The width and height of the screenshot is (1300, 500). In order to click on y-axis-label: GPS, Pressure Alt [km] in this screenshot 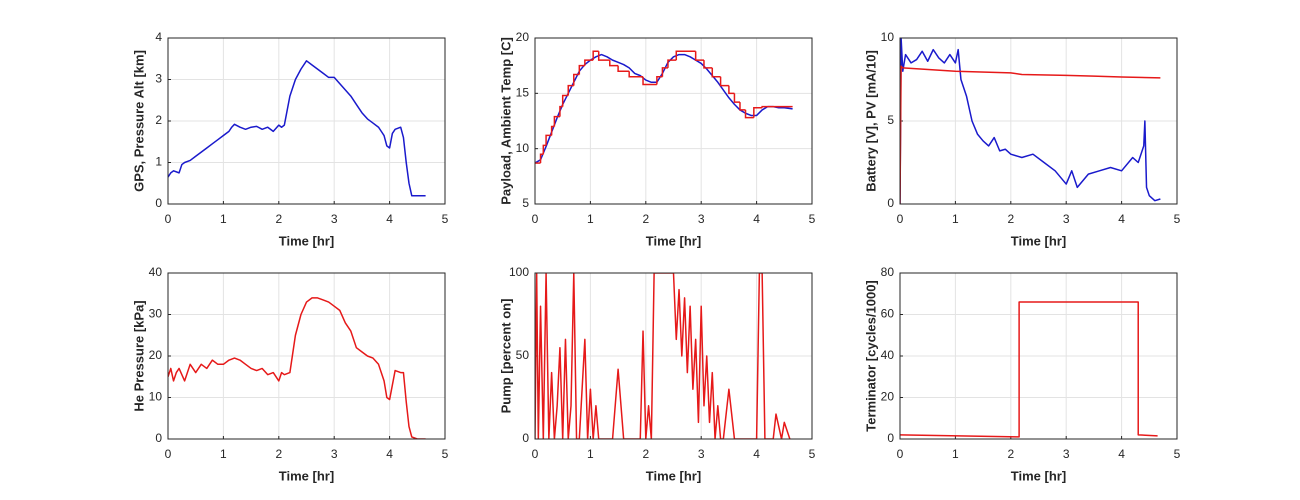, I will do `click(138, 121)`.